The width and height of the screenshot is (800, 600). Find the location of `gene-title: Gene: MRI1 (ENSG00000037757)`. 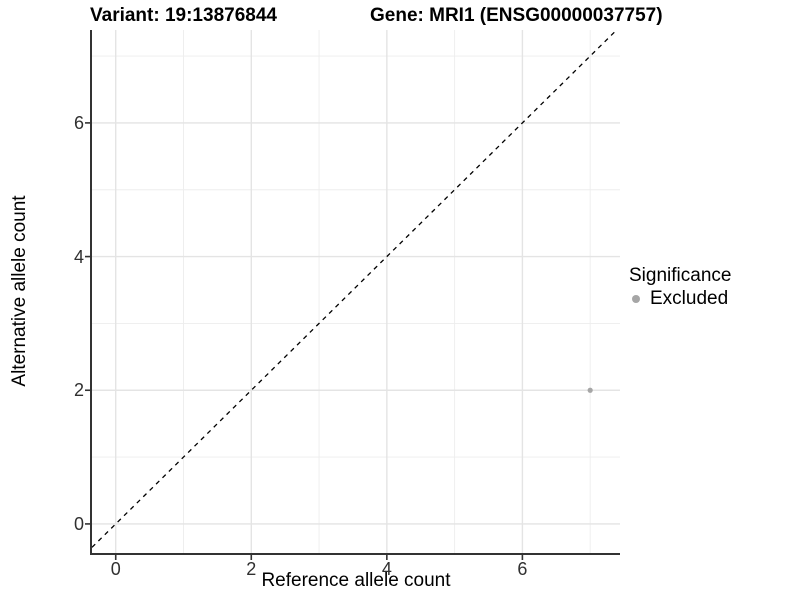

gene-title: Gene: MRI1 (ENSG00000037757) is located at coordinates (516, 15).